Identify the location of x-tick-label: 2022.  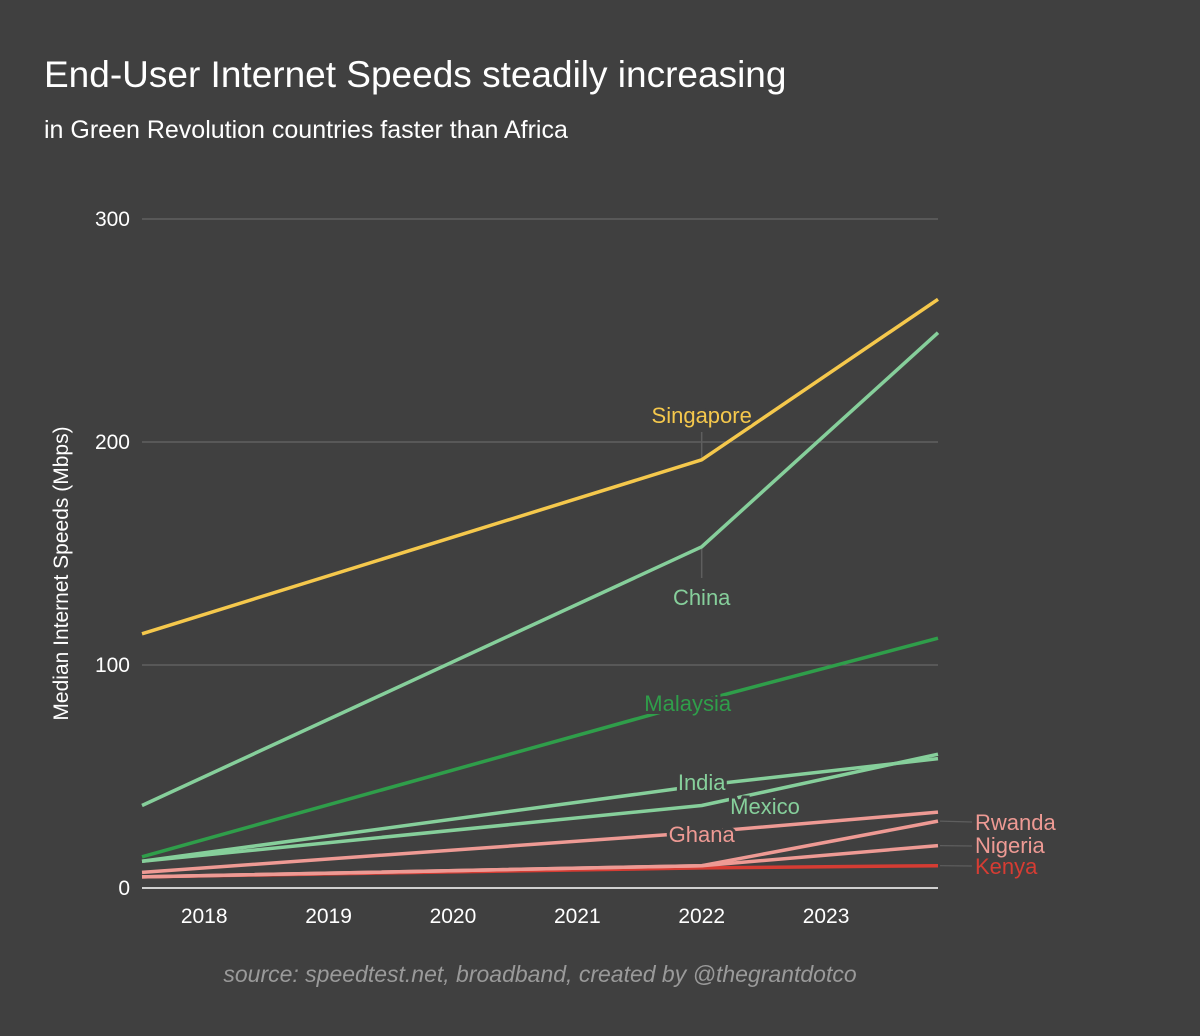
(701, 916).